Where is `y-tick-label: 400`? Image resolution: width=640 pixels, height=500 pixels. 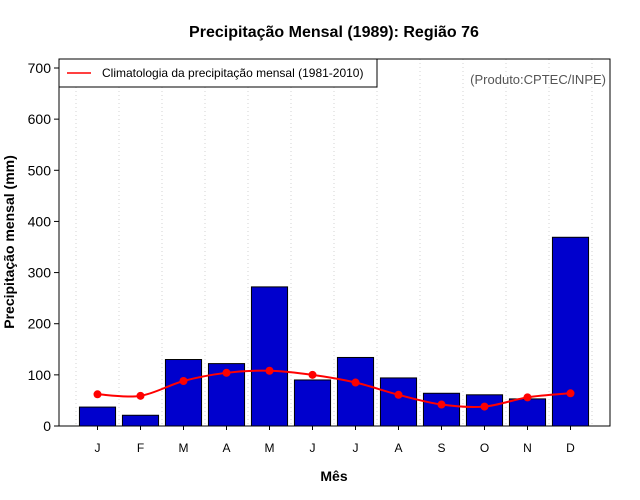
y-tick-label: 400 is located at coordinates (40, 221).